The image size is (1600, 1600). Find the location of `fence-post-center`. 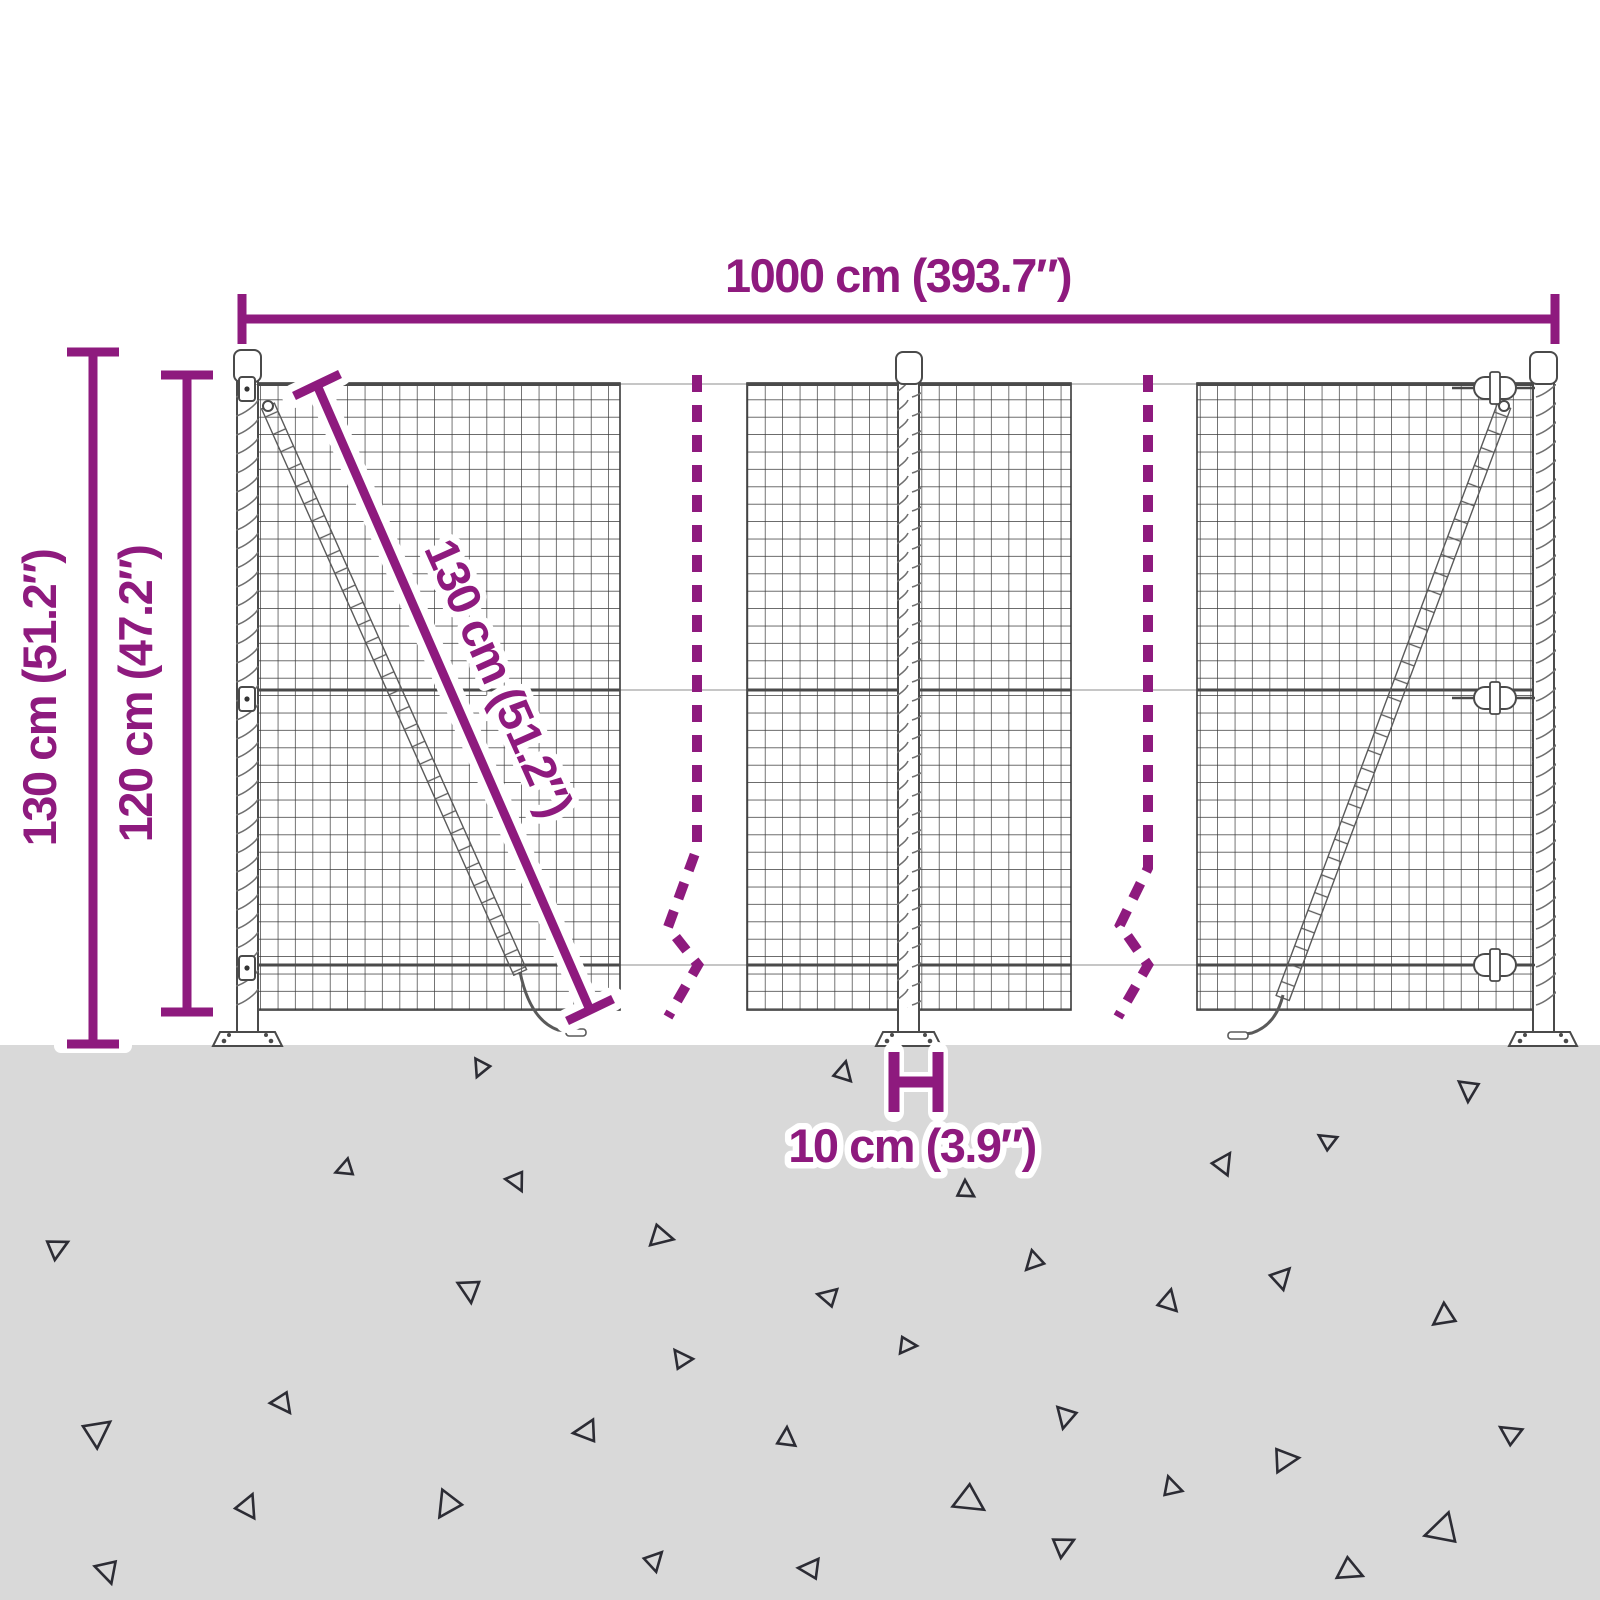

fence-post-center is located at coordinates (908, 699).